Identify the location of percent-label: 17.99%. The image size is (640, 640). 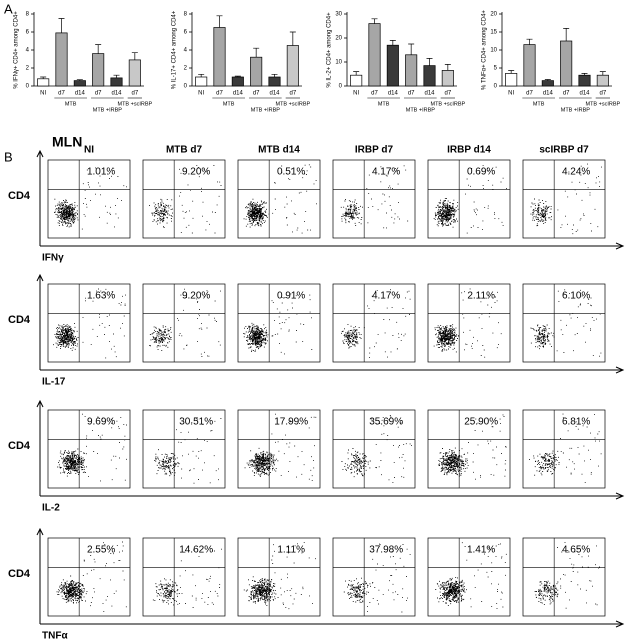
(291, 422).